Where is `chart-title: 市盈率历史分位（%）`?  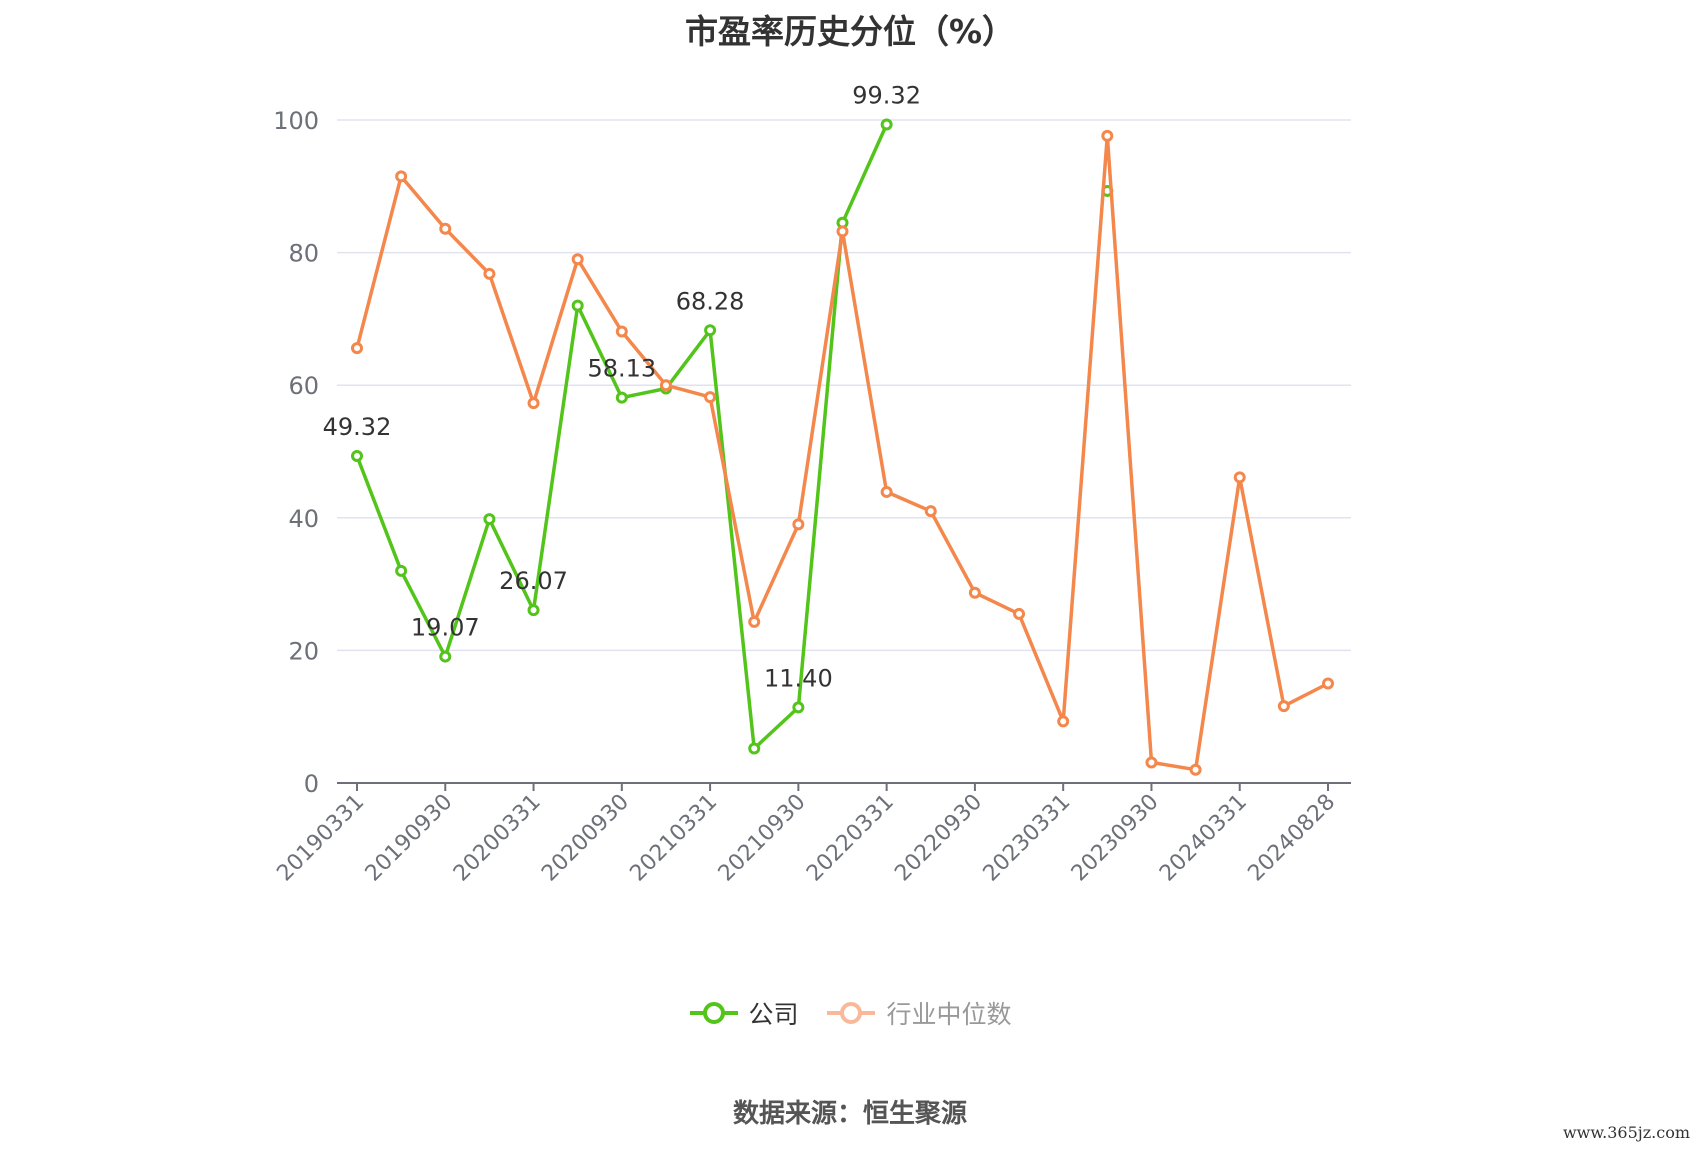
chart-title: 市盈率历史分位（%） is located at coordinates (850, 31).